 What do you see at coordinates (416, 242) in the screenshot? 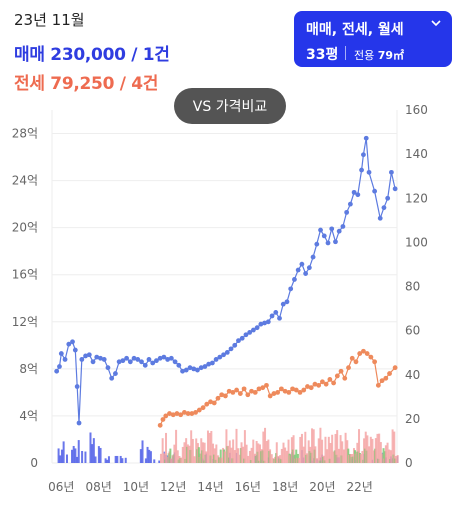
I see `y-right-tick-label: 100` at bounding box center [416, 242].